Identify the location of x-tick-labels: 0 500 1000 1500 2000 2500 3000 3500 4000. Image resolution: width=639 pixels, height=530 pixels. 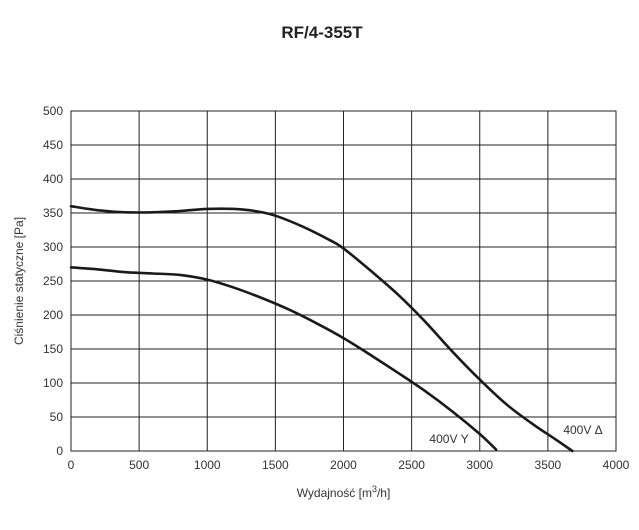
(349, 465).